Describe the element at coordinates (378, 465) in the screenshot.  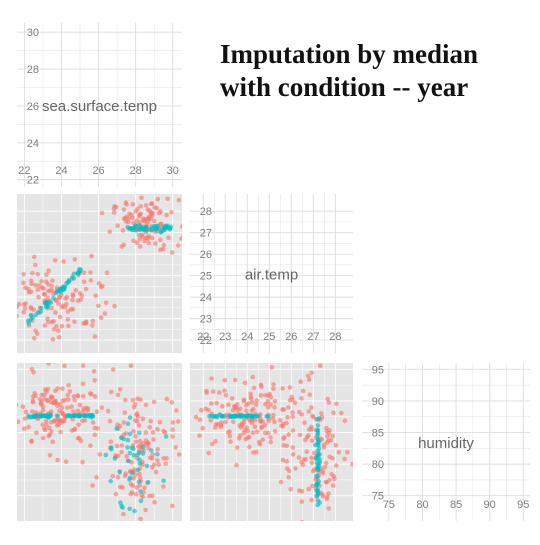
I see `y-tick-label: 80` at that location.